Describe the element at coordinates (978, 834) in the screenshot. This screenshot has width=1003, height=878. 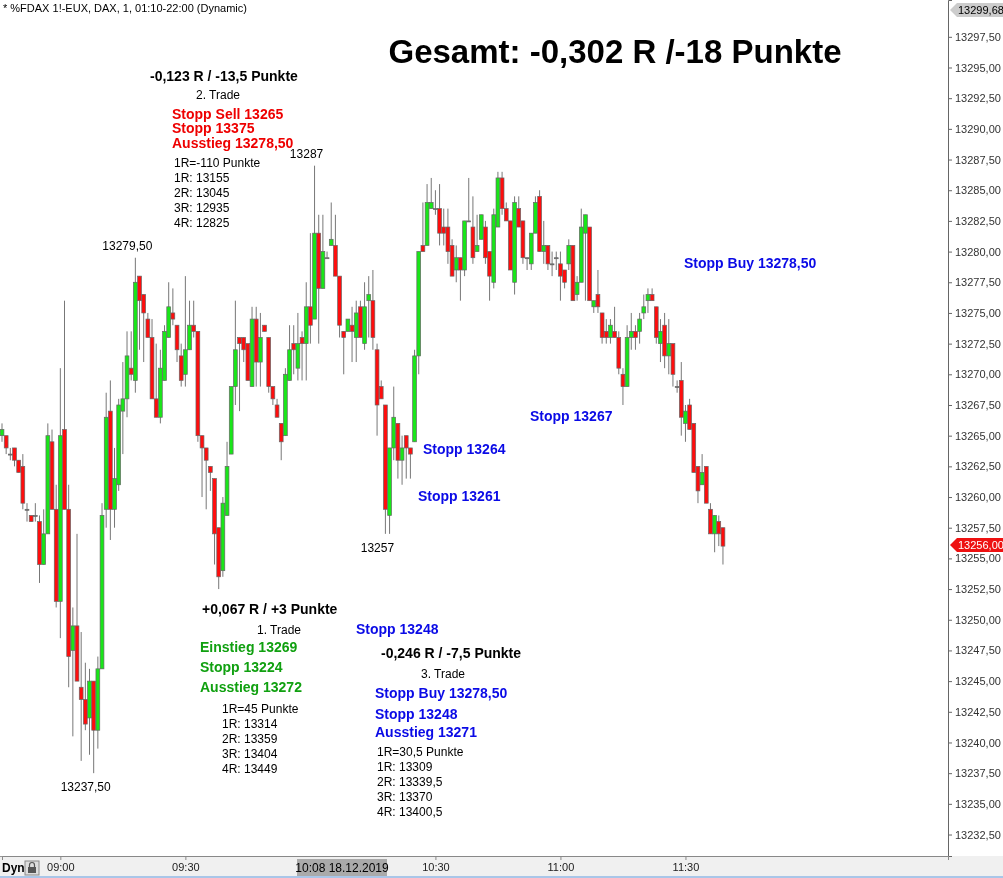
I see `y-tick-label: 13232,50` at that location.